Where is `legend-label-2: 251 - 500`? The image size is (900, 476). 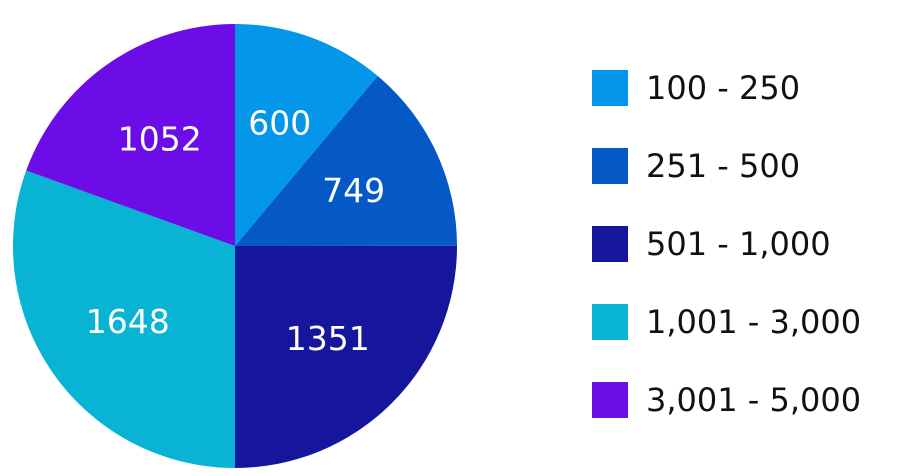 legend-label-2: 251 - 500 is located at coordinates (723, 166).